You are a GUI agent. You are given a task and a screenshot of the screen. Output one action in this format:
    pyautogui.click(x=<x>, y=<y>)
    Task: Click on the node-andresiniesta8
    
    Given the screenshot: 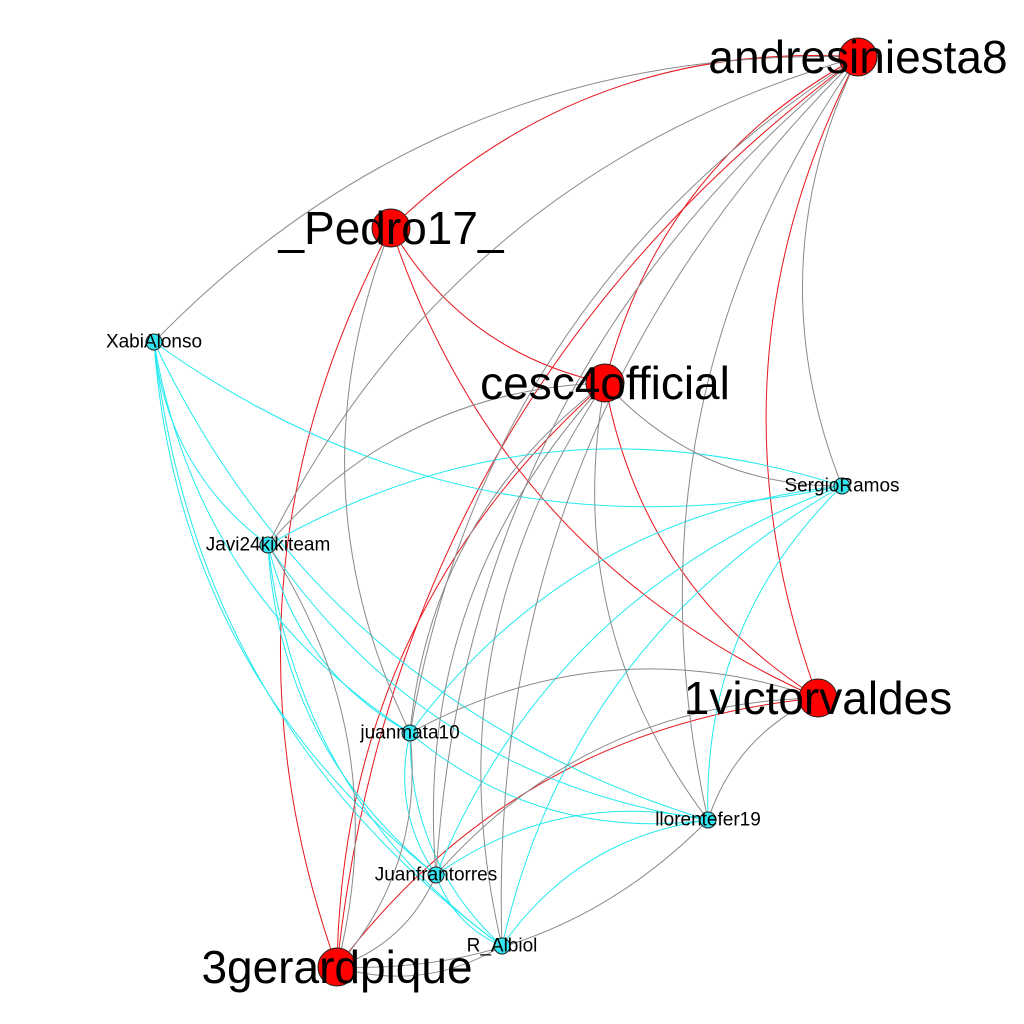 What is the action you would take?
    pyautogui.click(x=858, y=57)
    